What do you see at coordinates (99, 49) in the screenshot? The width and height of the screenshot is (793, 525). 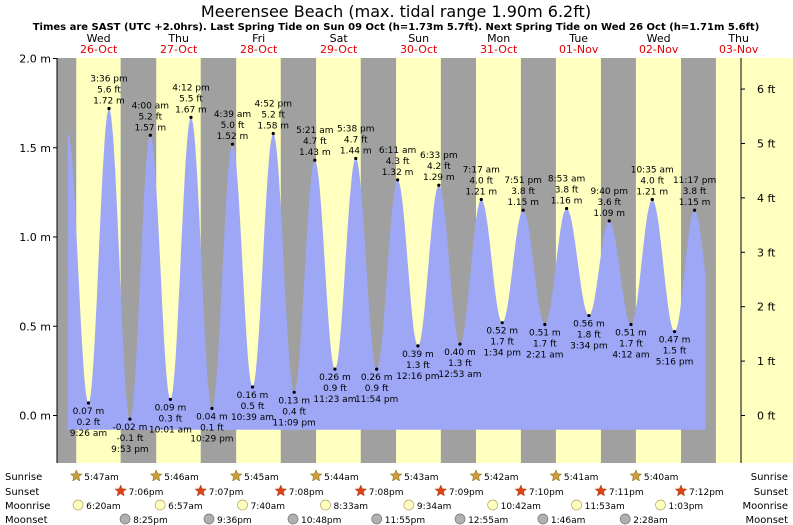 I see `day-date: 26-Oct` at bounding box center [99, 49].